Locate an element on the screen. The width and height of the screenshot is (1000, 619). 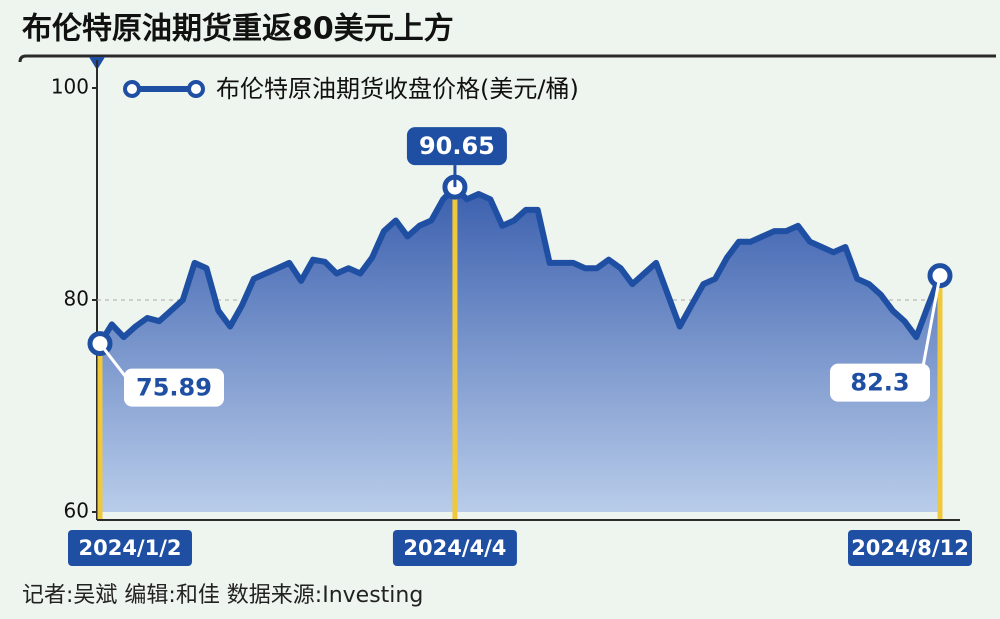
footer: 记者:吴斌 编辑:和佳 数据来源:Investing is located at coordinates (222, 595).